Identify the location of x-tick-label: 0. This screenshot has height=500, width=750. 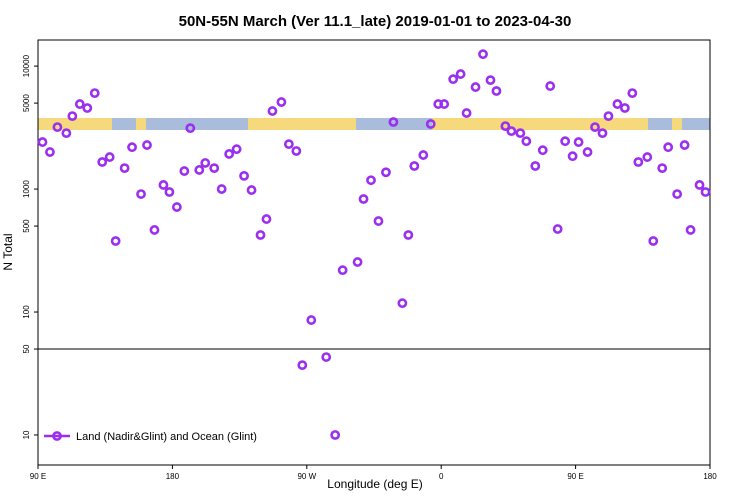
(441, 476).